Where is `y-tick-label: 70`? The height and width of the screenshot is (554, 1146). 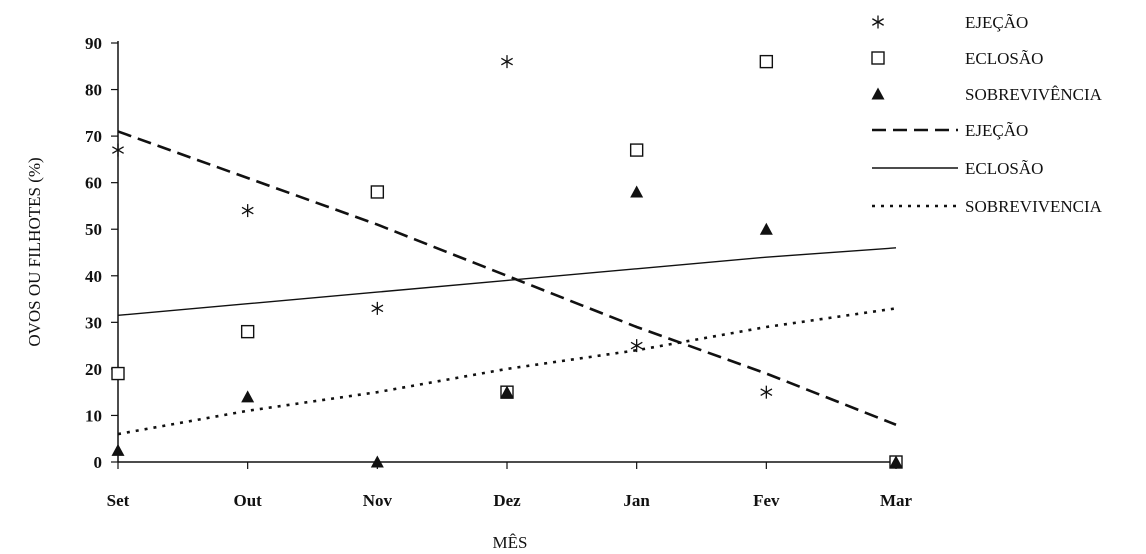 y-tick-label: 70 is located at coordinates (93, 136).